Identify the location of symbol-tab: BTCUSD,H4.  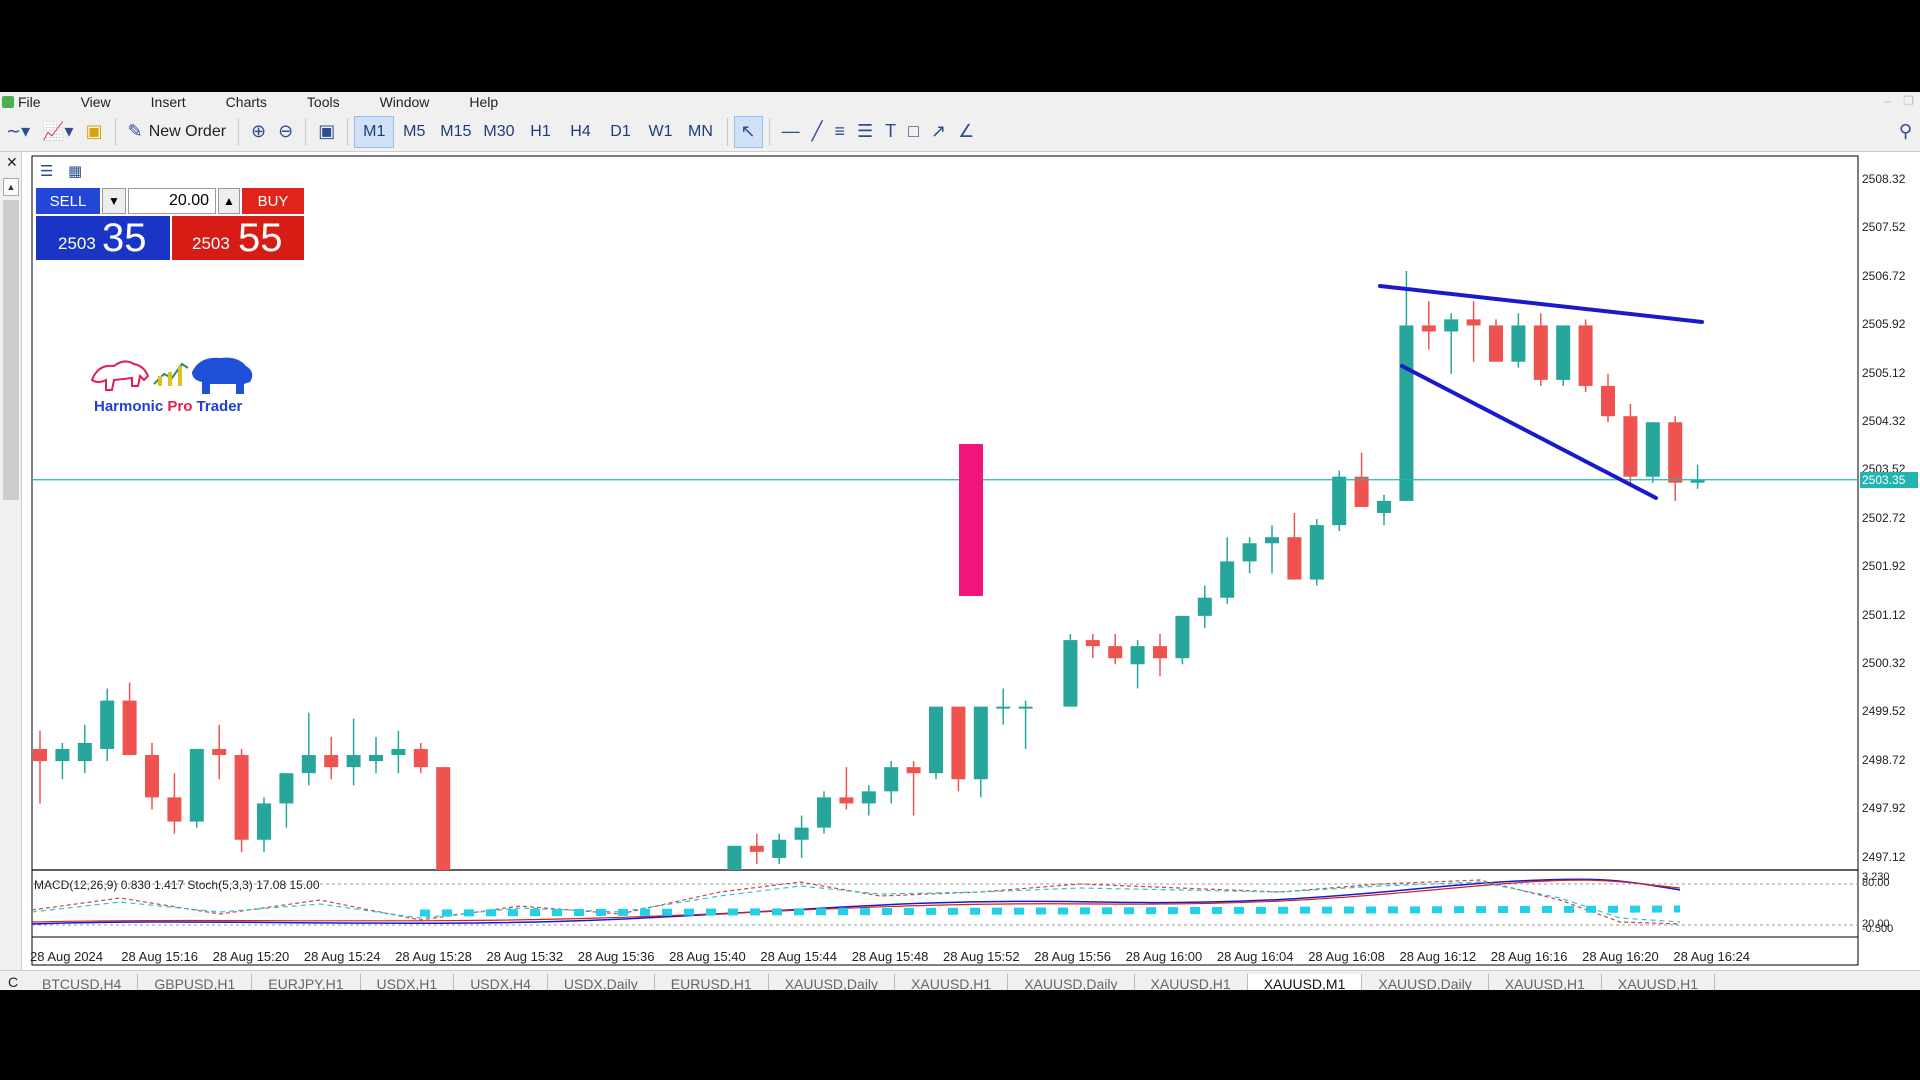
(82, 982).